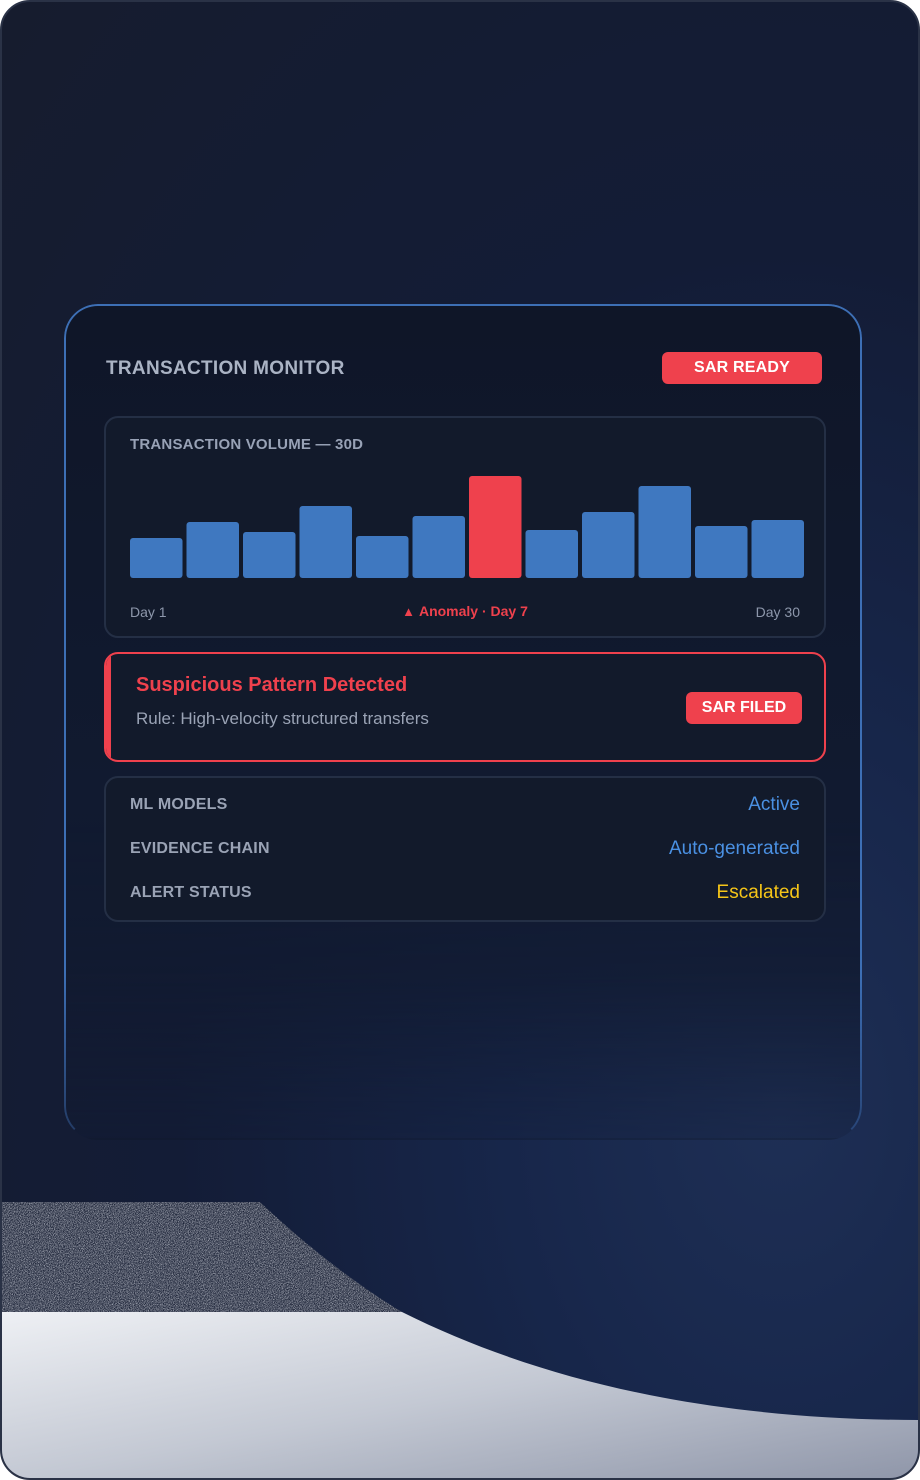  I want to click on status-value: Escalated, so click(758, 892).